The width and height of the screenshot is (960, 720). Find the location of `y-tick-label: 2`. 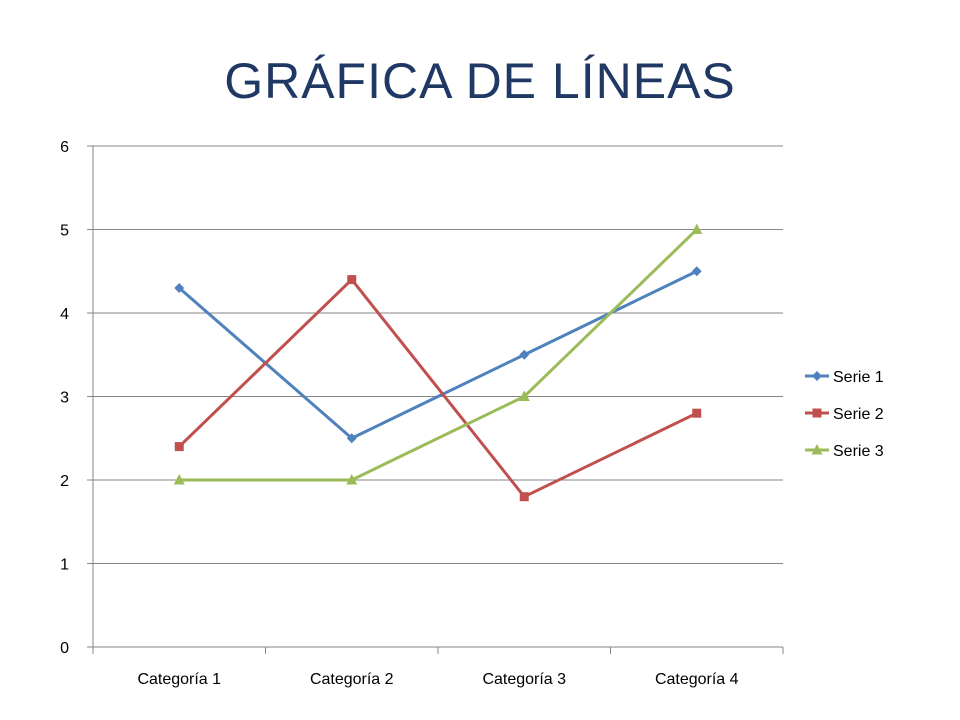

y-tick-label: 2 is located at coordinates (64, 481).